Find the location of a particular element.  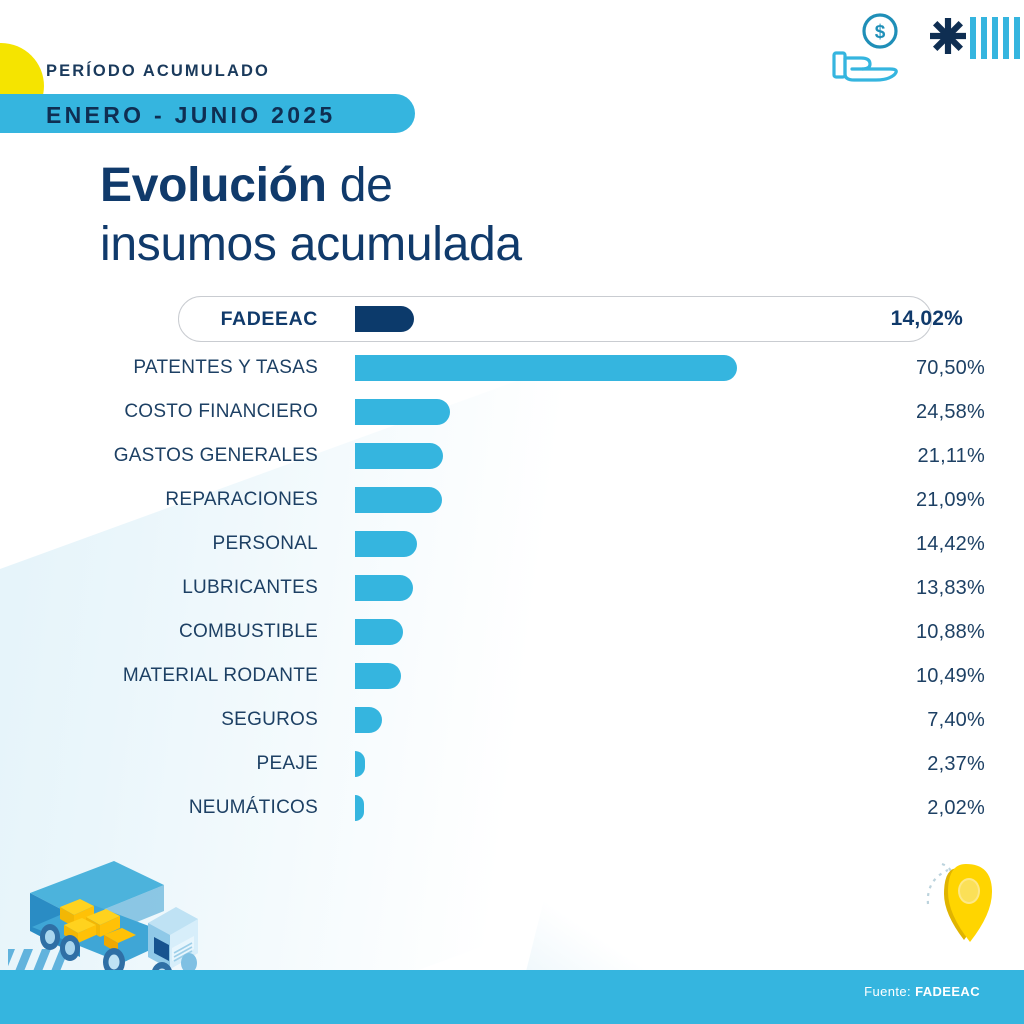

highlight-pill is located at coordinates (555, 319).